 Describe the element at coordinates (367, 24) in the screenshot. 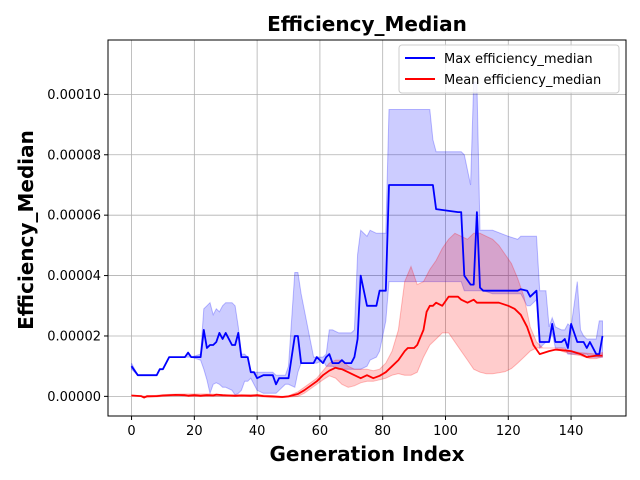

I see `chart-title: Efficiency_Median` at that location.